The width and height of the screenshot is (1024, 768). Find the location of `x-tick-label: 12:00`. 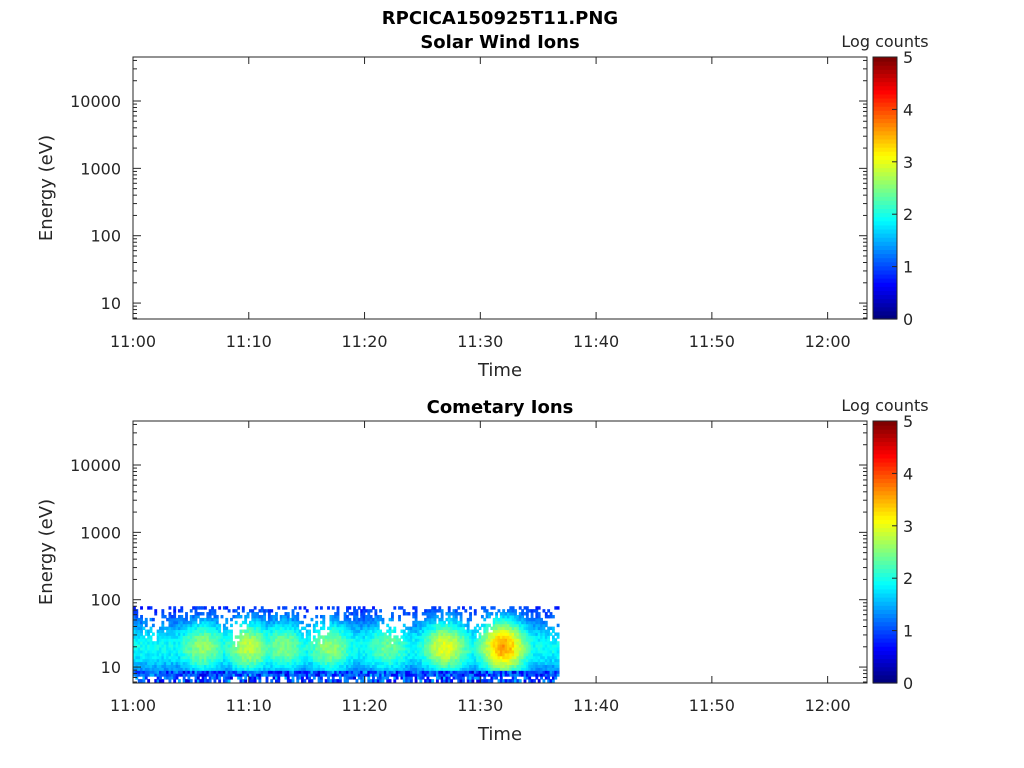

x-tick-label: 12:00 is located at coordinates (828, 341).